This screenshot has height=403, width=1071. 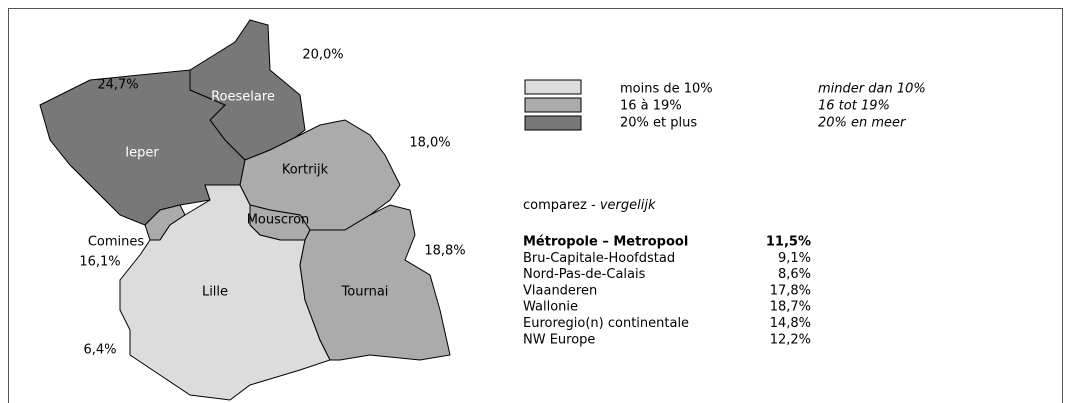 I want to click on region-name: Ieper, so click(x=142, y=153).